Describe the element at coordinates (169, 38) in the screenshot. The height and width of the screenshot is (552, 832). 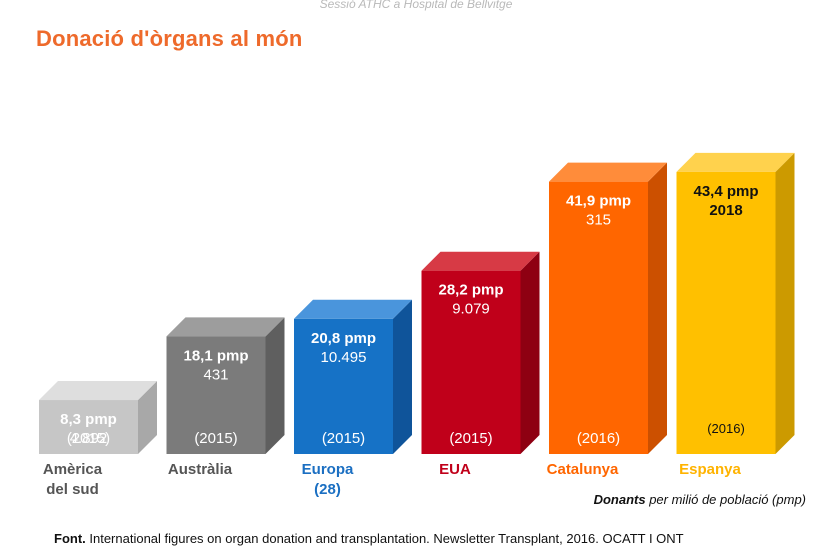
I see `page-title: Donació d'òrgans al món` at that location.